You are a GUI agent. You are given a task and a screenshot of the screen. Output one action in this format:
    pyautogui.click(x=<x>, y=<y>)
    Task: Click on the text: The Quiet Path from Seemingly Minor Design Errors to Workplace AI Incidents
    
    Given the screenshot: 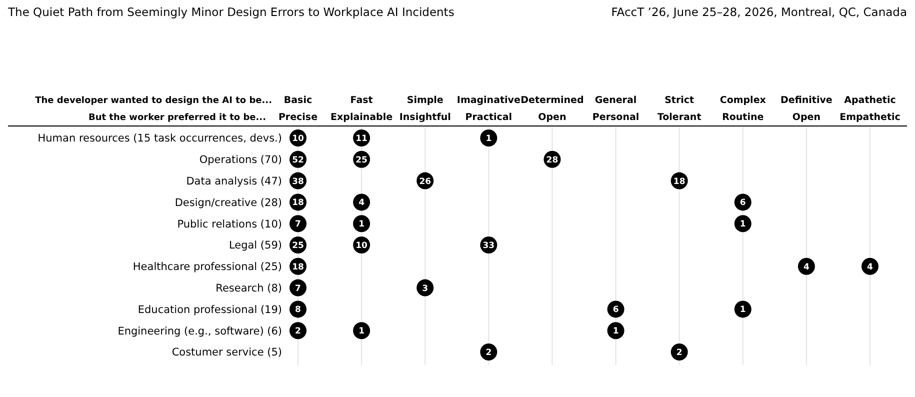 What is the action you would take?
    pyautogui.click(x=230, y=12)
    